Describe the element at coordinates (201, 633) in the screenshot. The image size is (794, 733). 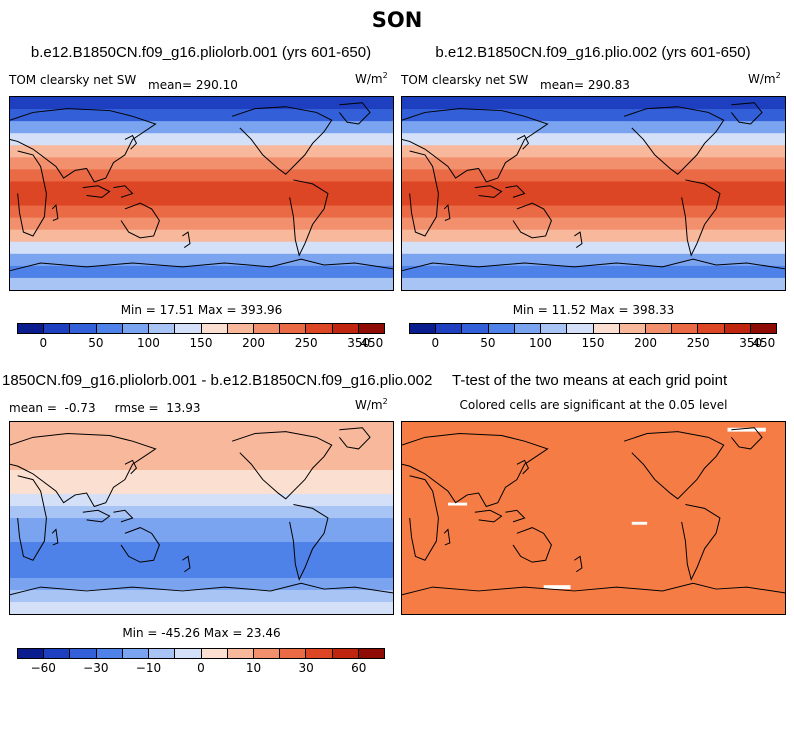
I see `panel-bl-minmax: Min = -45.26 Max = 23.46` at that location.